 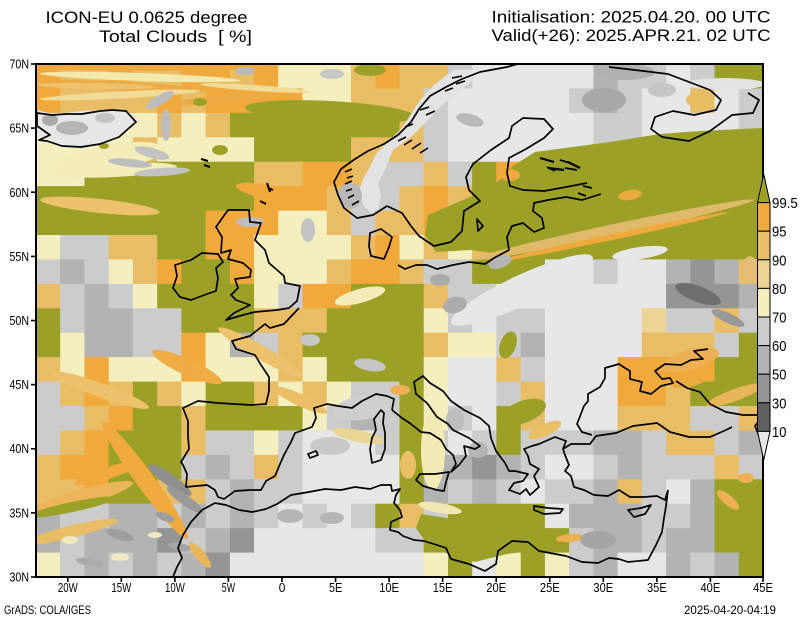 What do you see at coordinates (779, 432) in the screenshot?
I see `svg-text: 10` at bounding box center [779, 432].